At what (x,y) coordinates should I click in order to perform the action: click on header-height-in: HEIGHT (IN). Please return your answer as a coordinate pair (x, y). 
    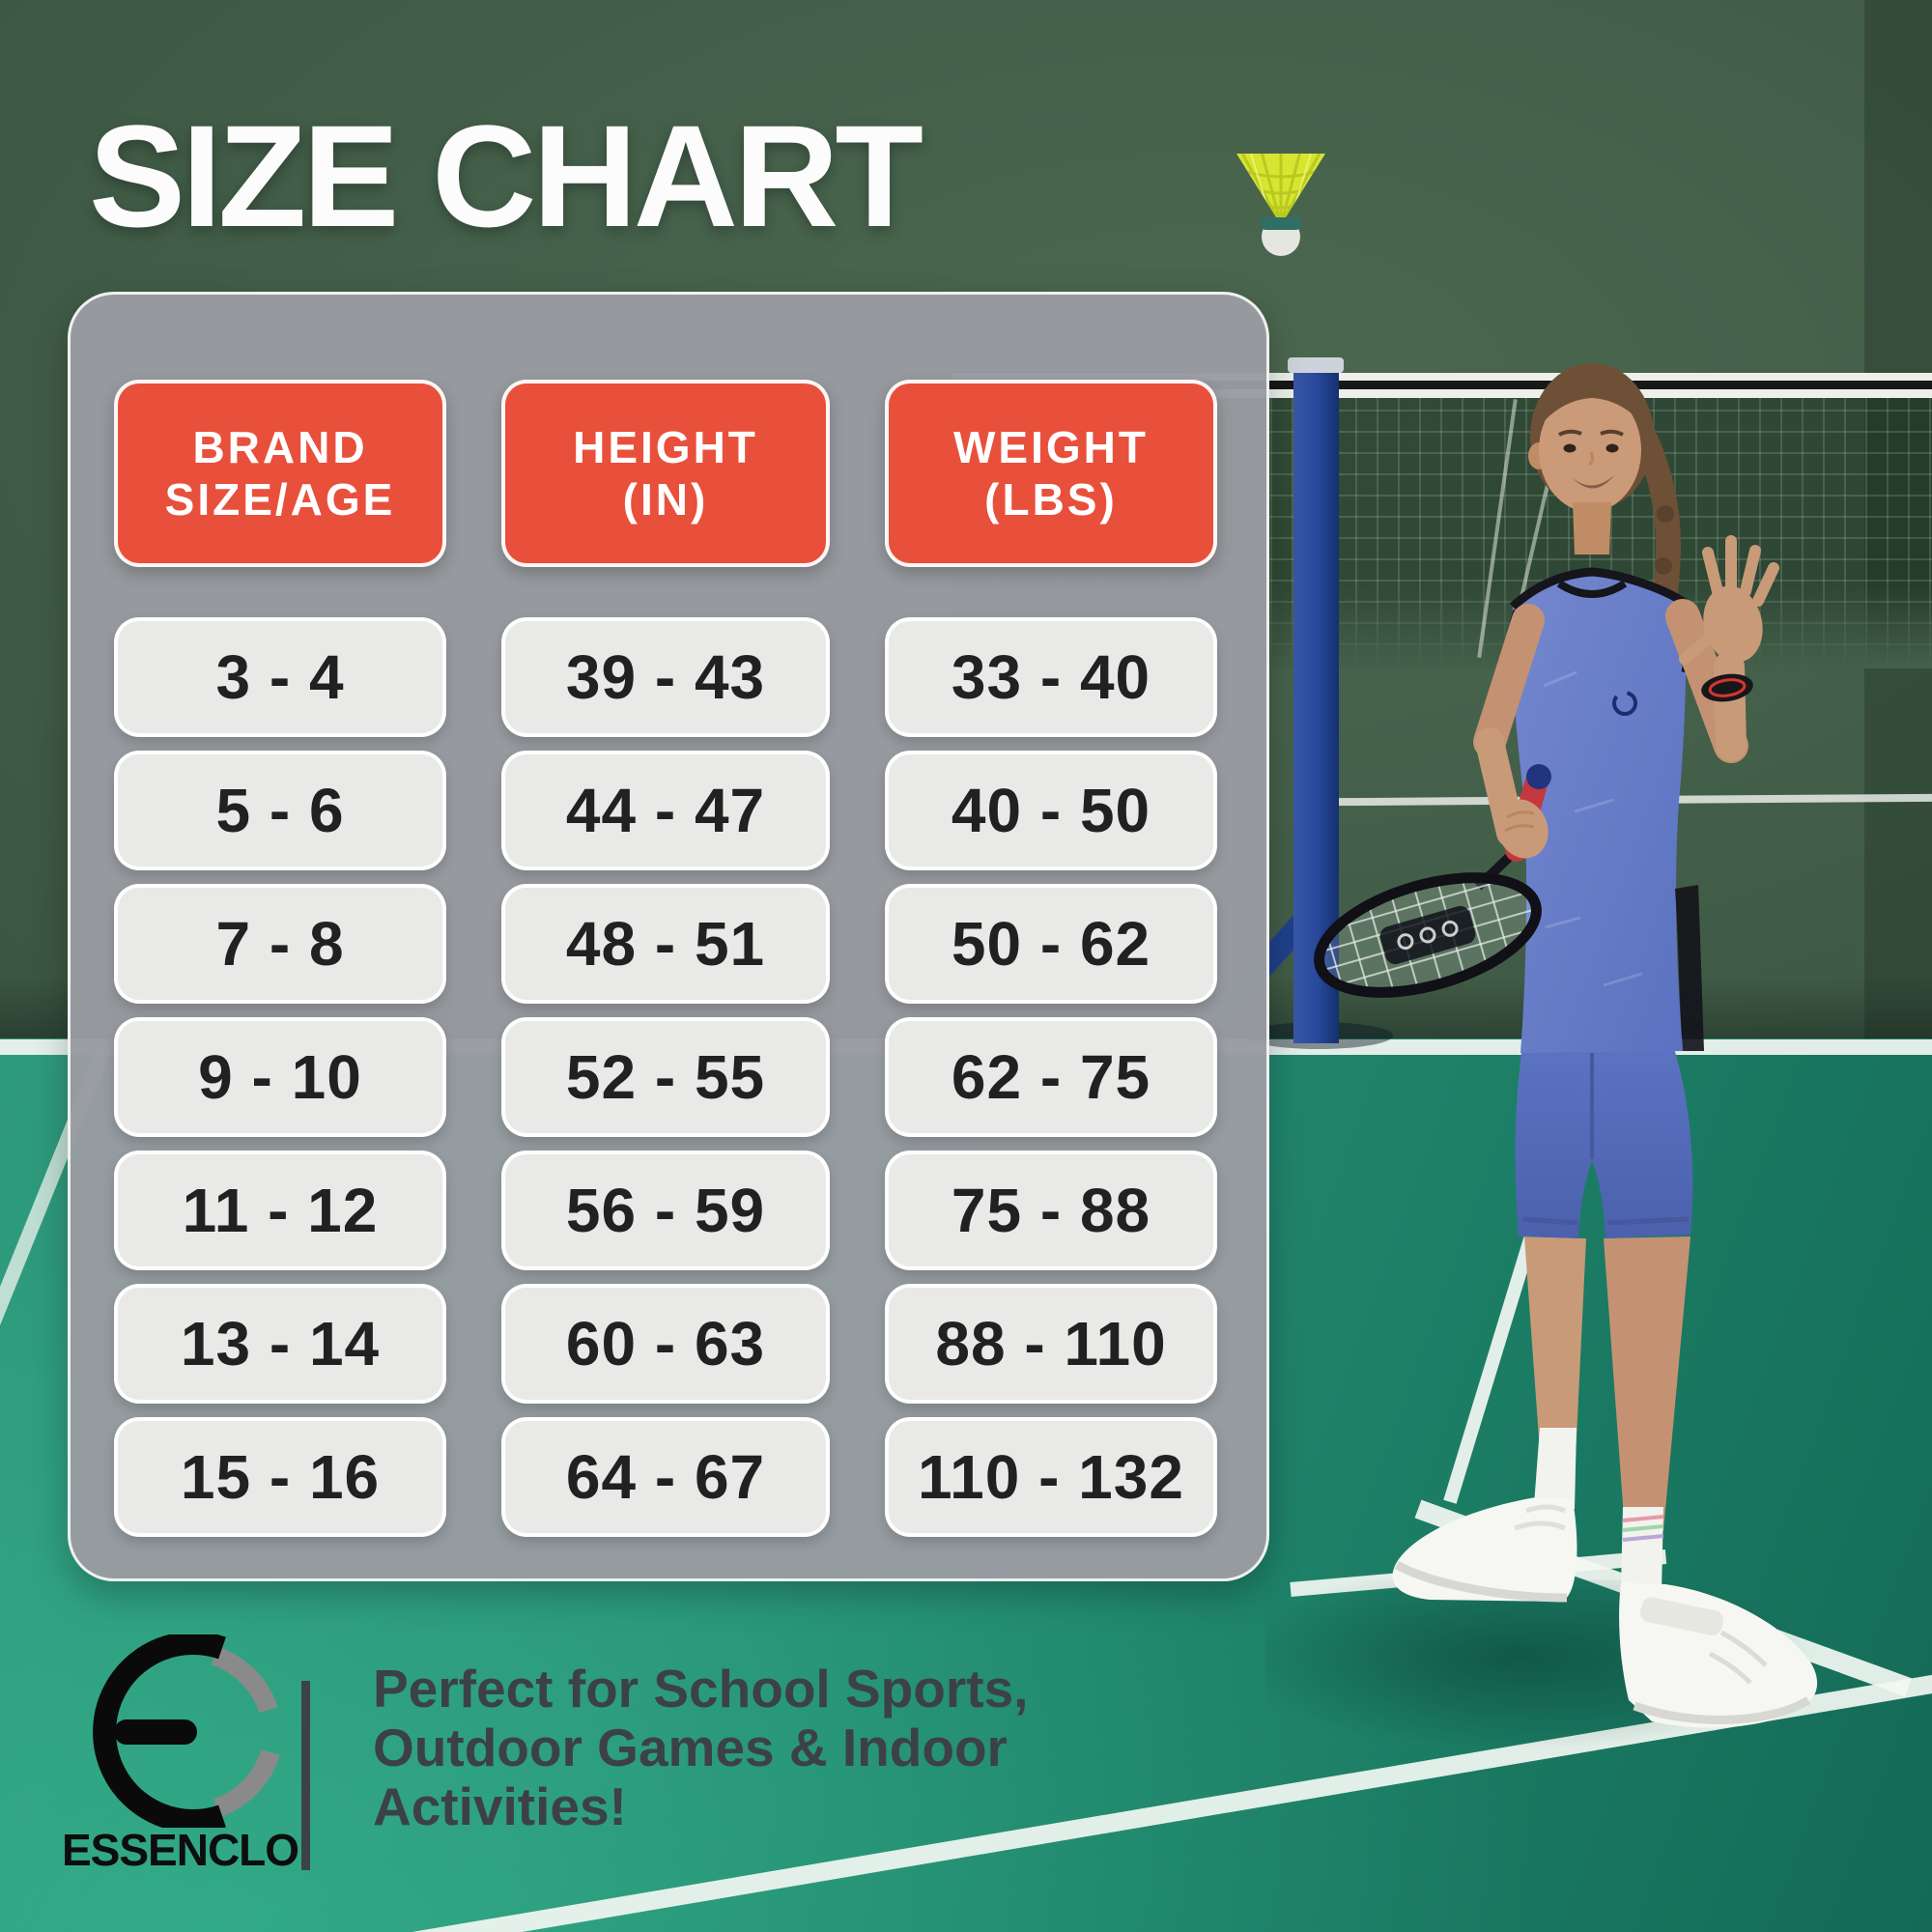
    Looking at the image, I should click on (665, 473).